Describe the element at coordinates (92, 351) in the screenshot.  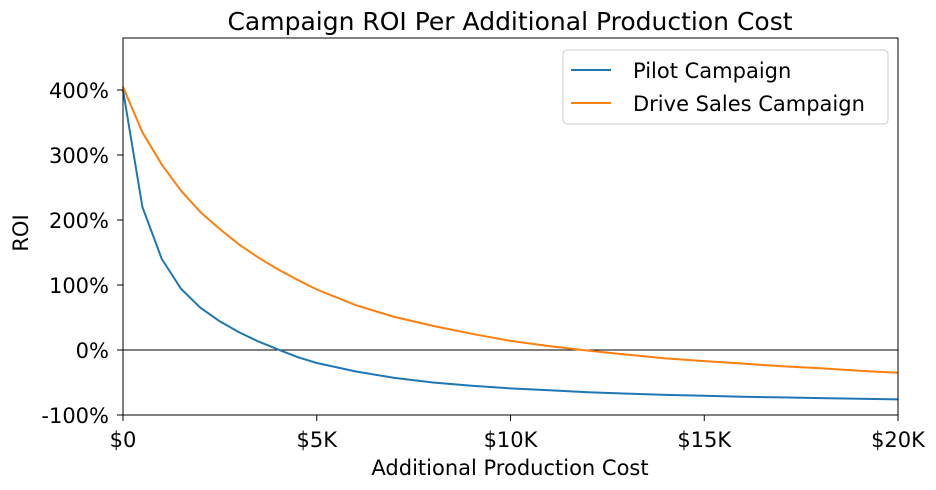
I see `y-tick-label-1: 0%` at that location.